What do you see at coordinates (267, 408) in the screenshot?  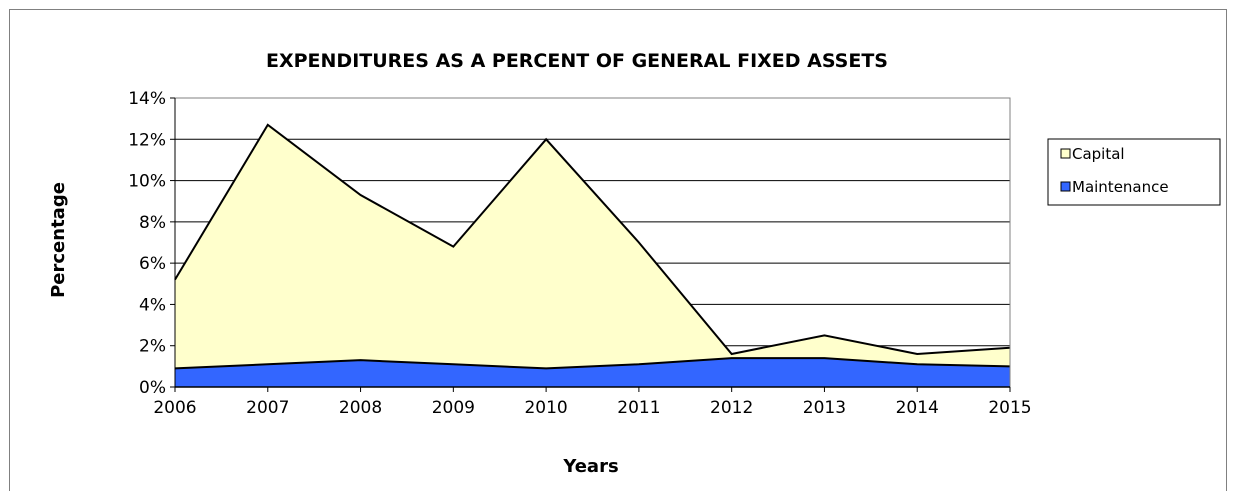 I see `x-tick-label-2007: 2007` at bounding box center [267, 408].